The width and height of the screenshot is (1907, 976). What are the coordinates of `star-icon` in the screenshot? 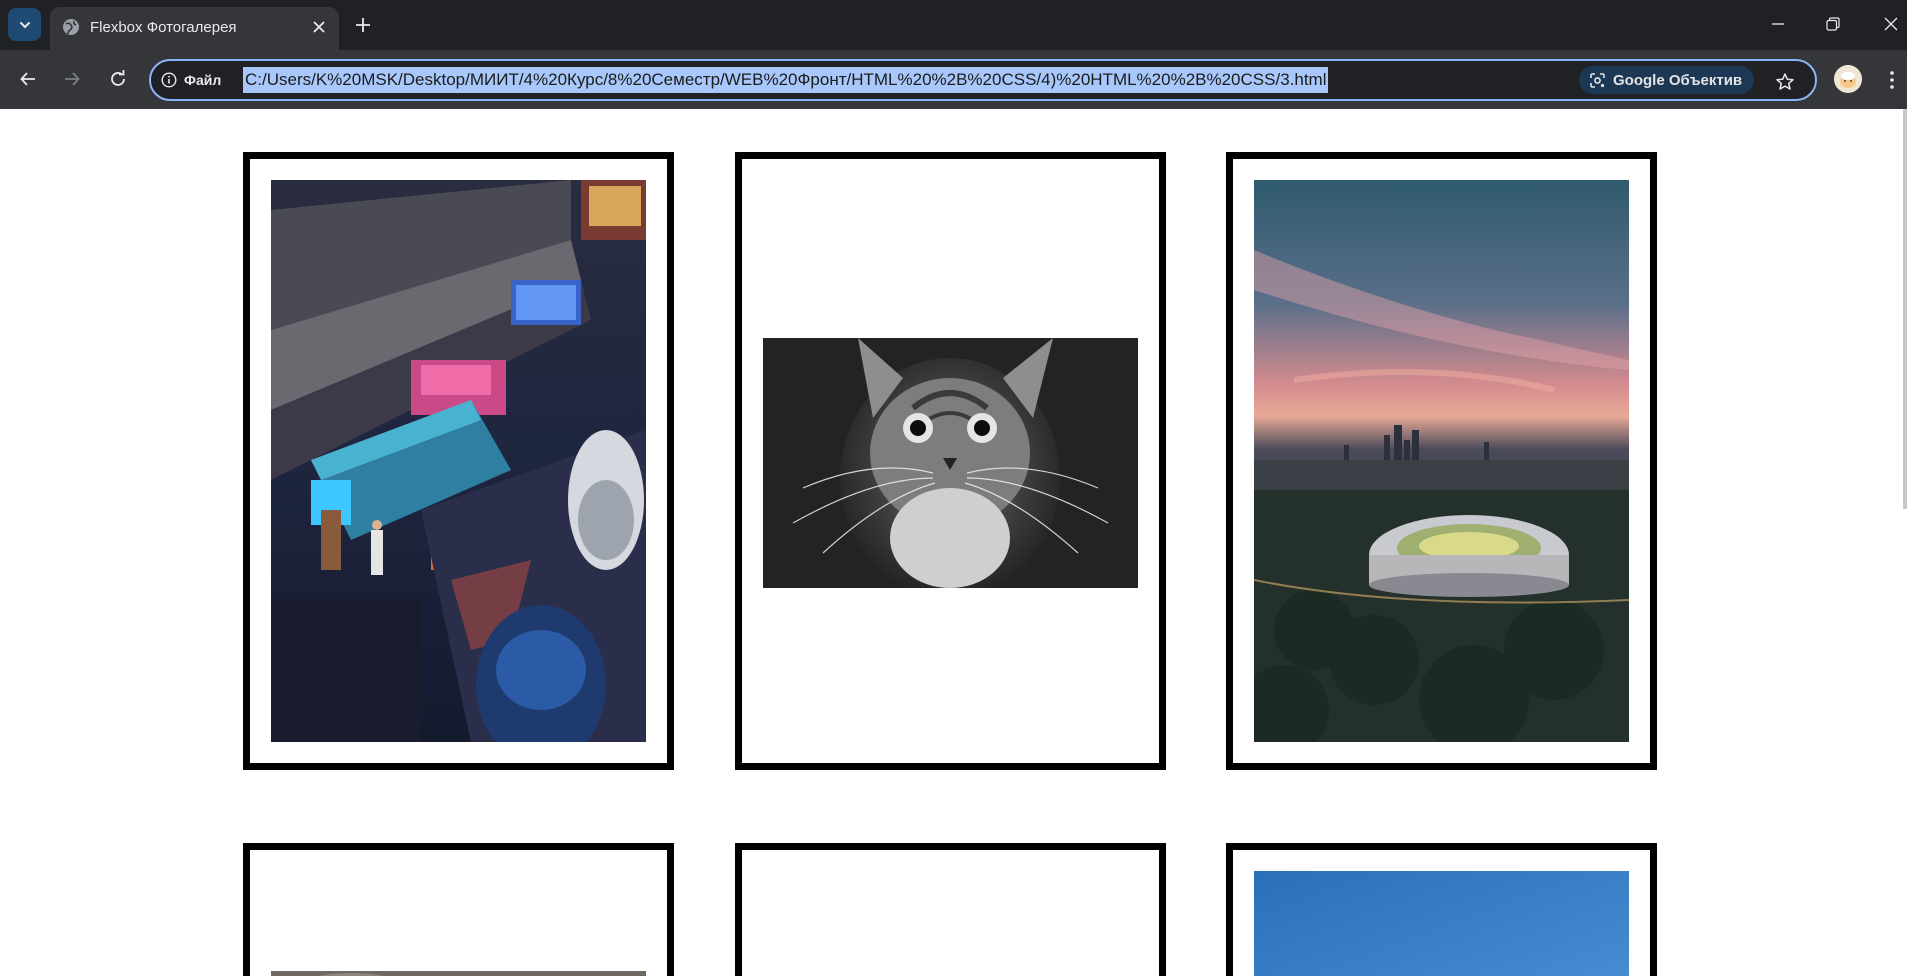 It's located at (1785, 81).